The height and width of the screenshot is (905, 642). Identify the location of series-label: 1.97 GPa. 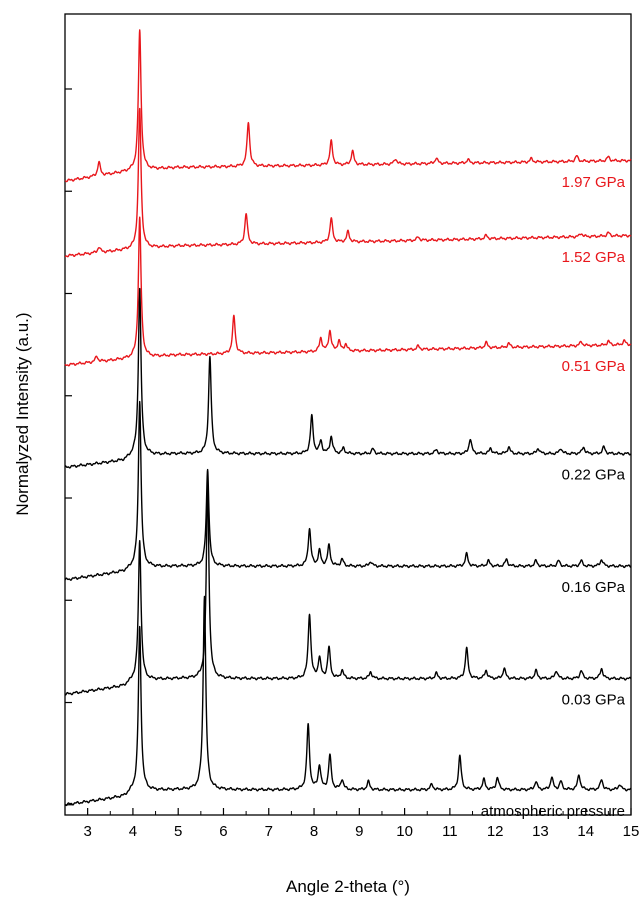
(594, 182).